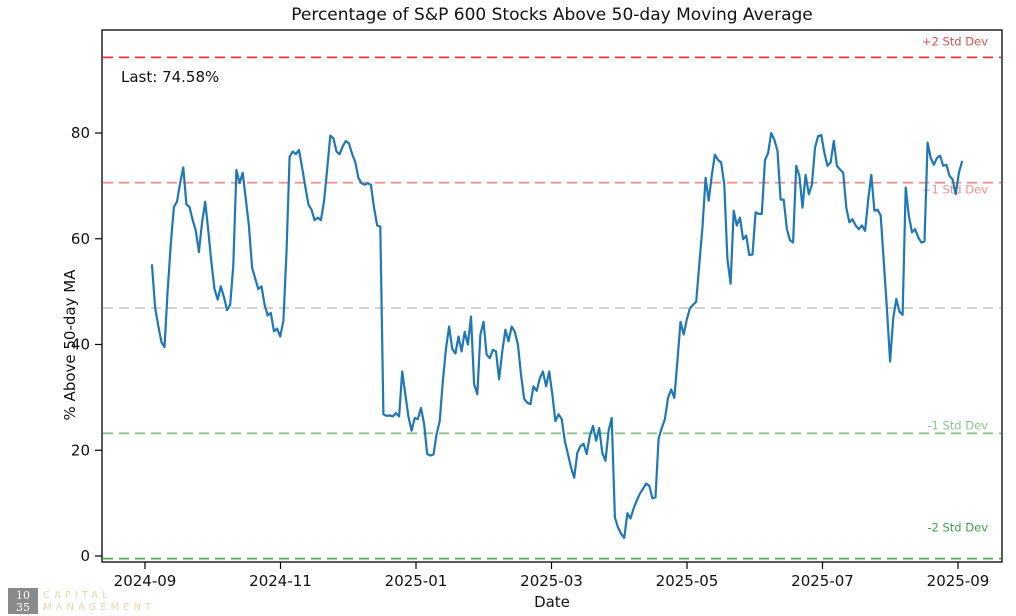 The image size is (1016, 616). Describe the element at coordinates (85, 556) in the screenshot. I see `y-tick-label: 0` at that location.